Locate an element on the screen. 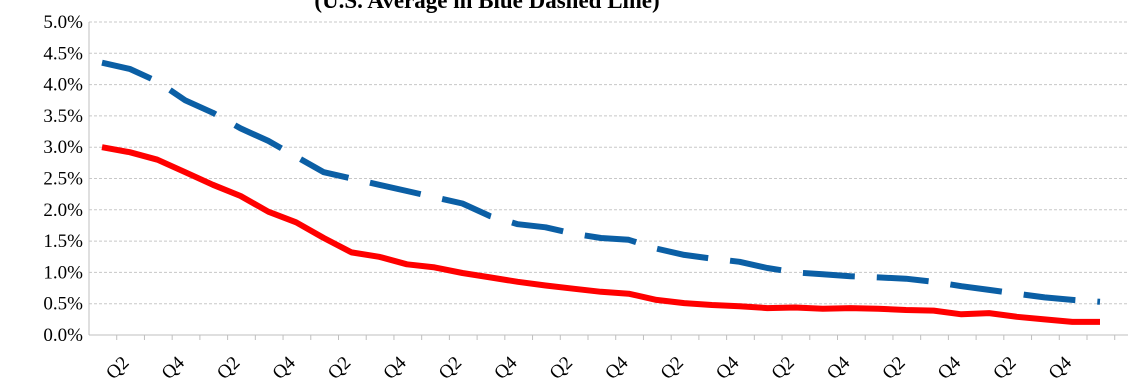  y-tick-label: 4.5% is located at coordinates (63, 53).